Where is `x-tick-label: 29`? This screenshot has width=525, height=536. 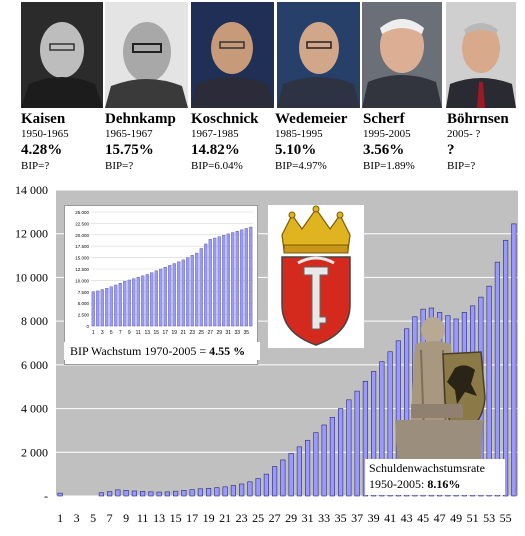
x-tick-label: 29 is located at coordinates (291, 518).